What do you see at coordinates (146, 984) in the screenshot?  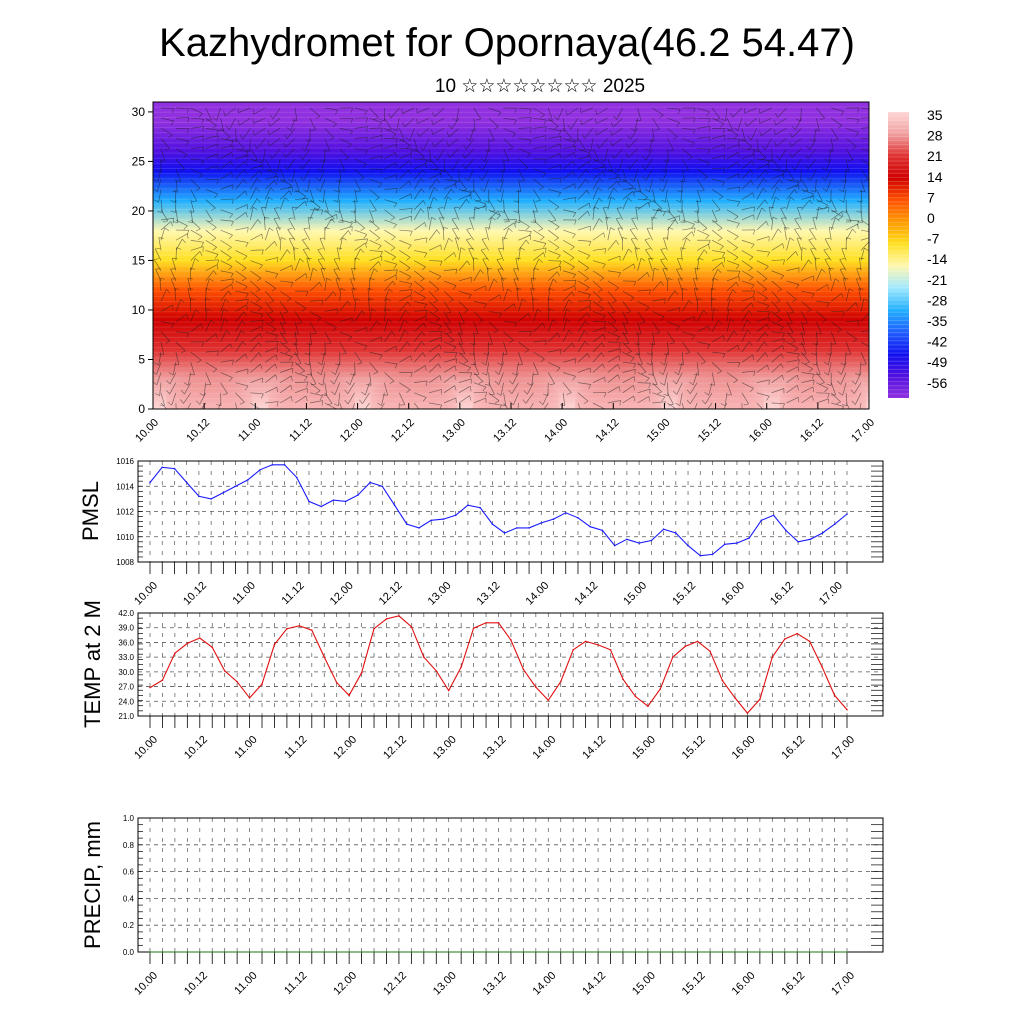 I see `precip-xtick-label: 10.00` at bounding box center [146, 984].